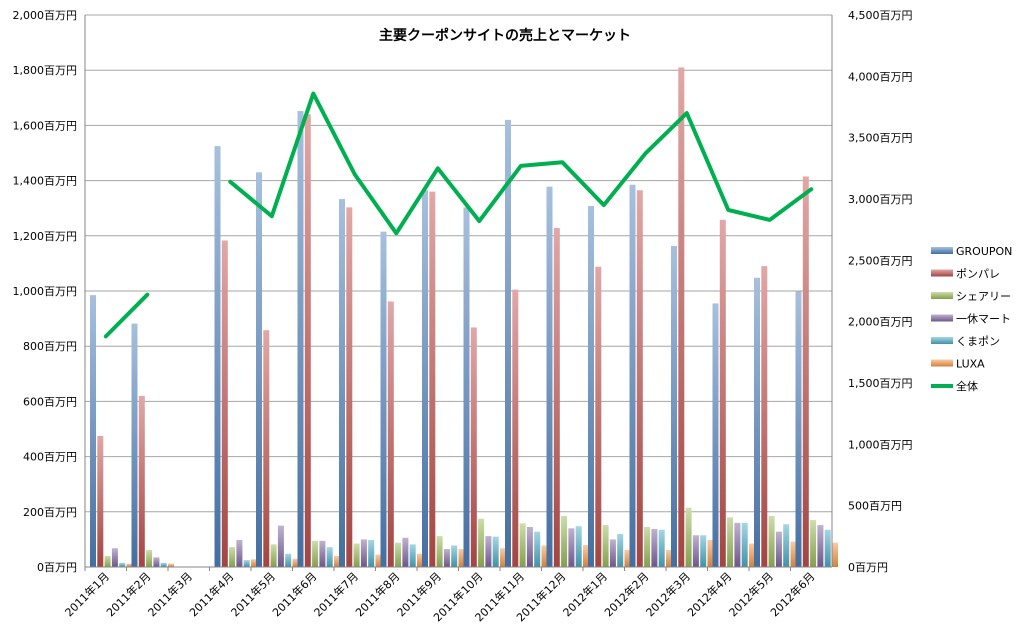  I want to click on y-left-tick-label: 1,400百万円, so click(45, 181).